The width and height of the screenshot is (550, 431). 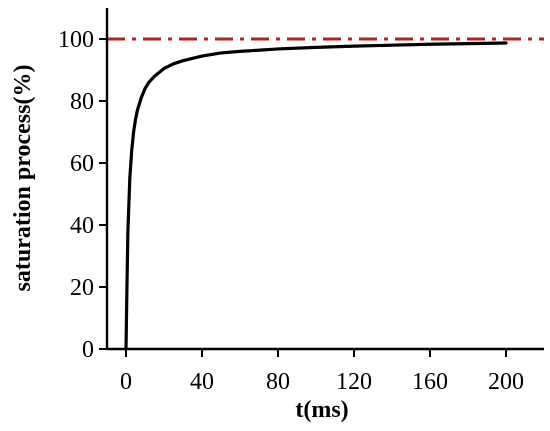 I want to click on x-tick-label-40: 40, so click(x=202, y=382).